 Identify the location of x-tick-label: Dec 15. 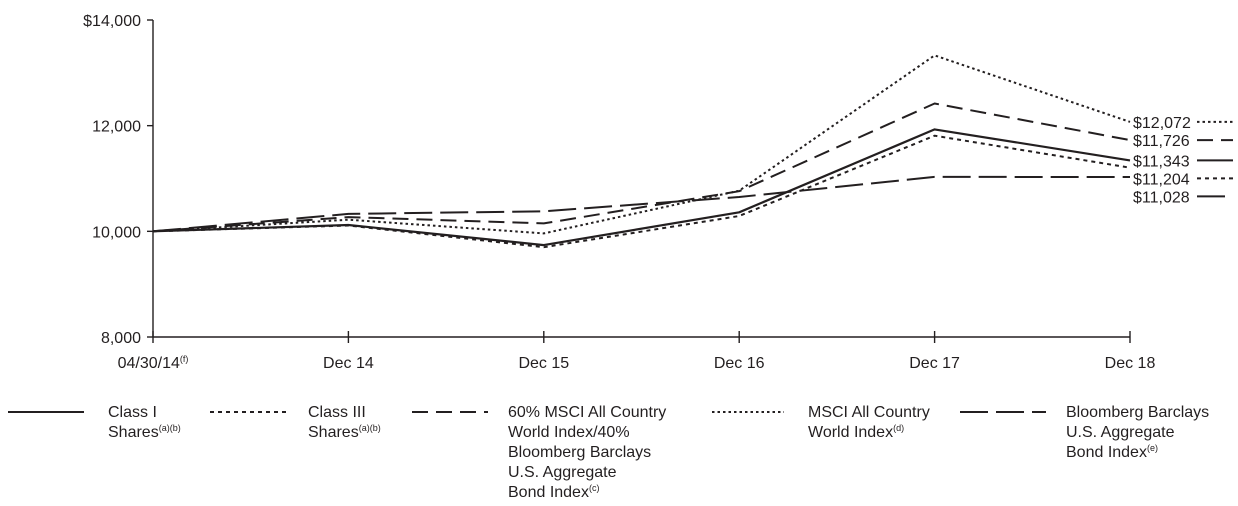
(543, 363).